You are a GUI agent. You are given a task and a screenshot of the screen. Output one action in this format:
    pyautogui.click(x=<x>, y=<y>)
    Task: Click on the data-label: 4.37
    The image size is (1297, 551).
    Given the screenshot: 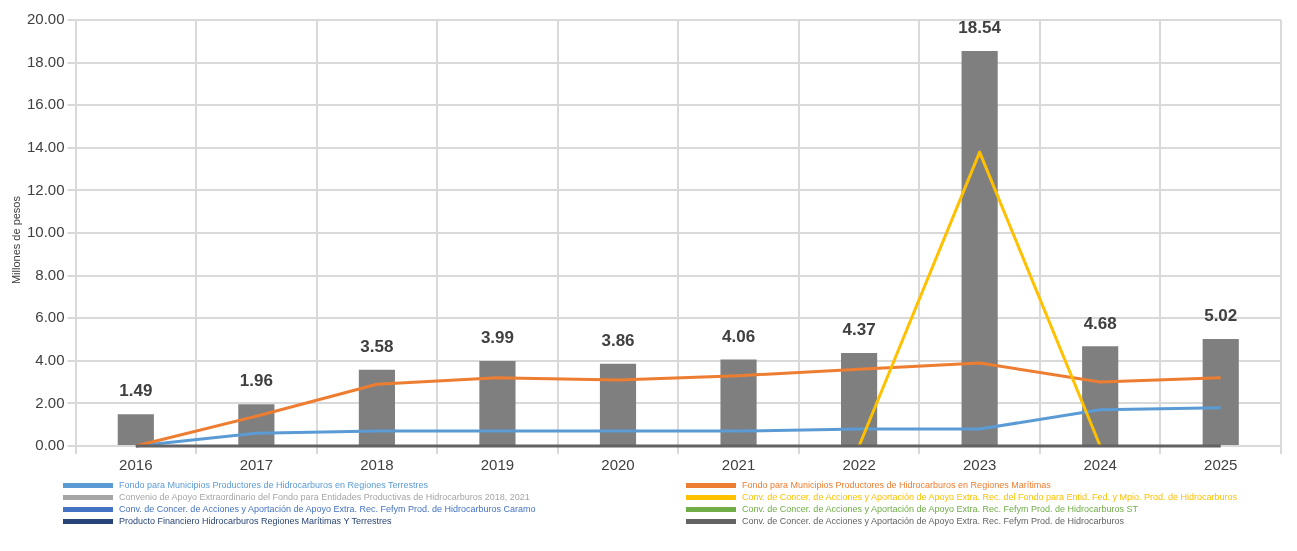 What is the action you would take?
    pyautogui.click(x=859, y=330)
    